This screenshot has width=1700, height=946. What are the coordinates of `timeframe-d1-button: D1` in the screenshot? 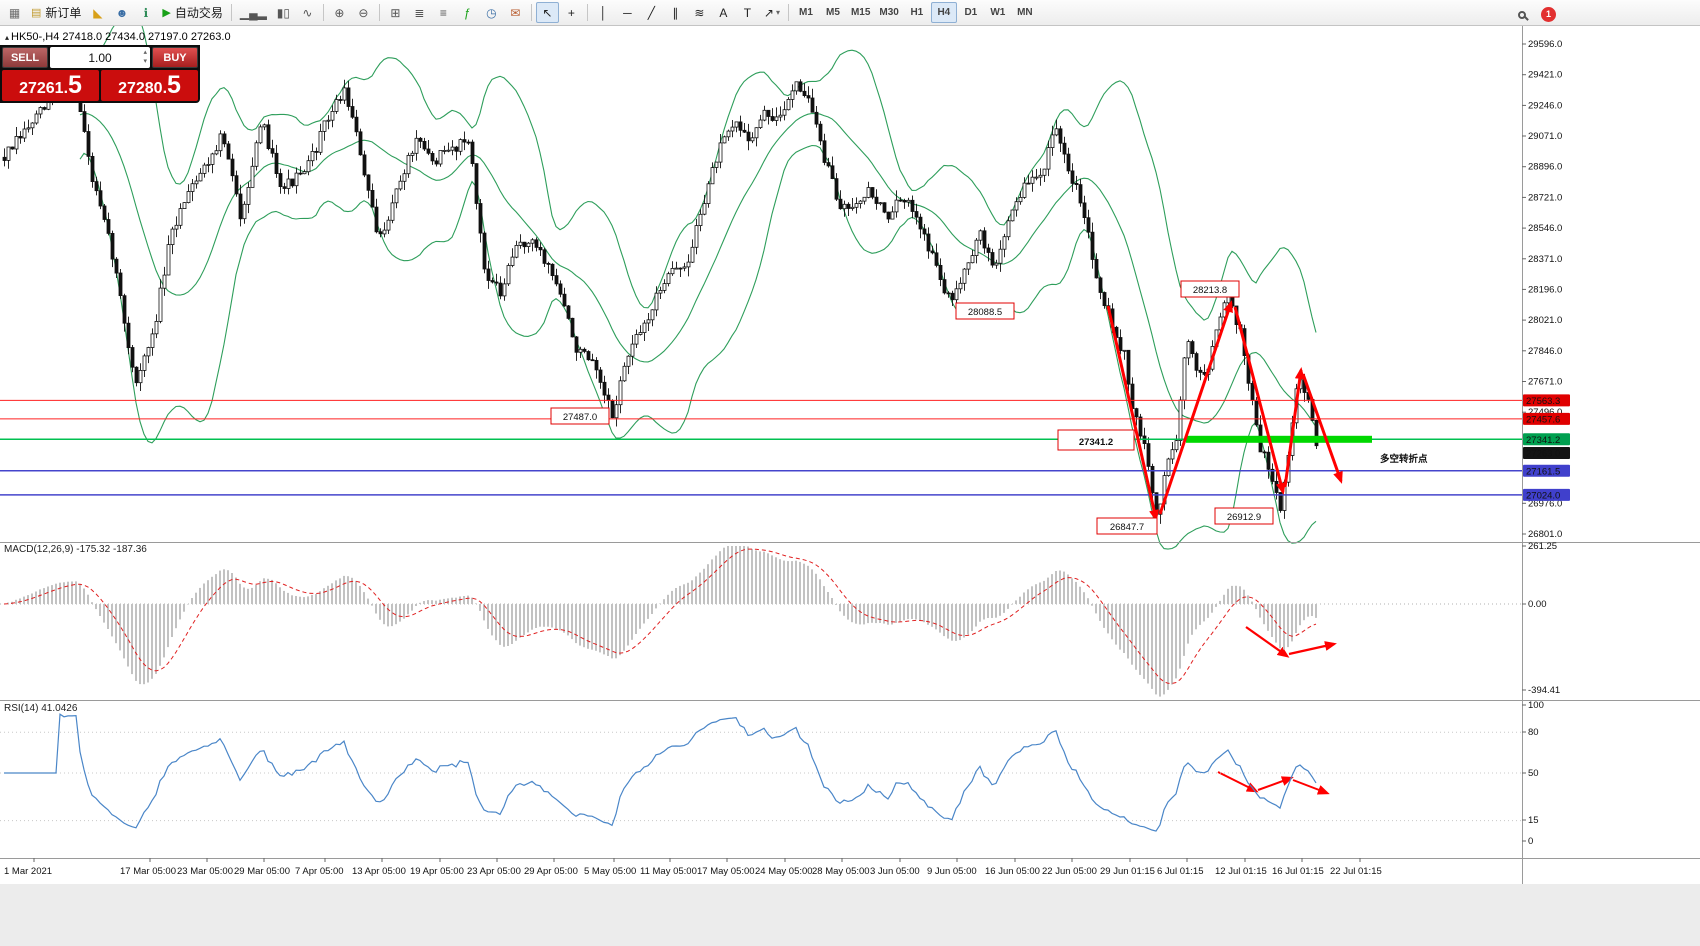 It's located at (971, 12).